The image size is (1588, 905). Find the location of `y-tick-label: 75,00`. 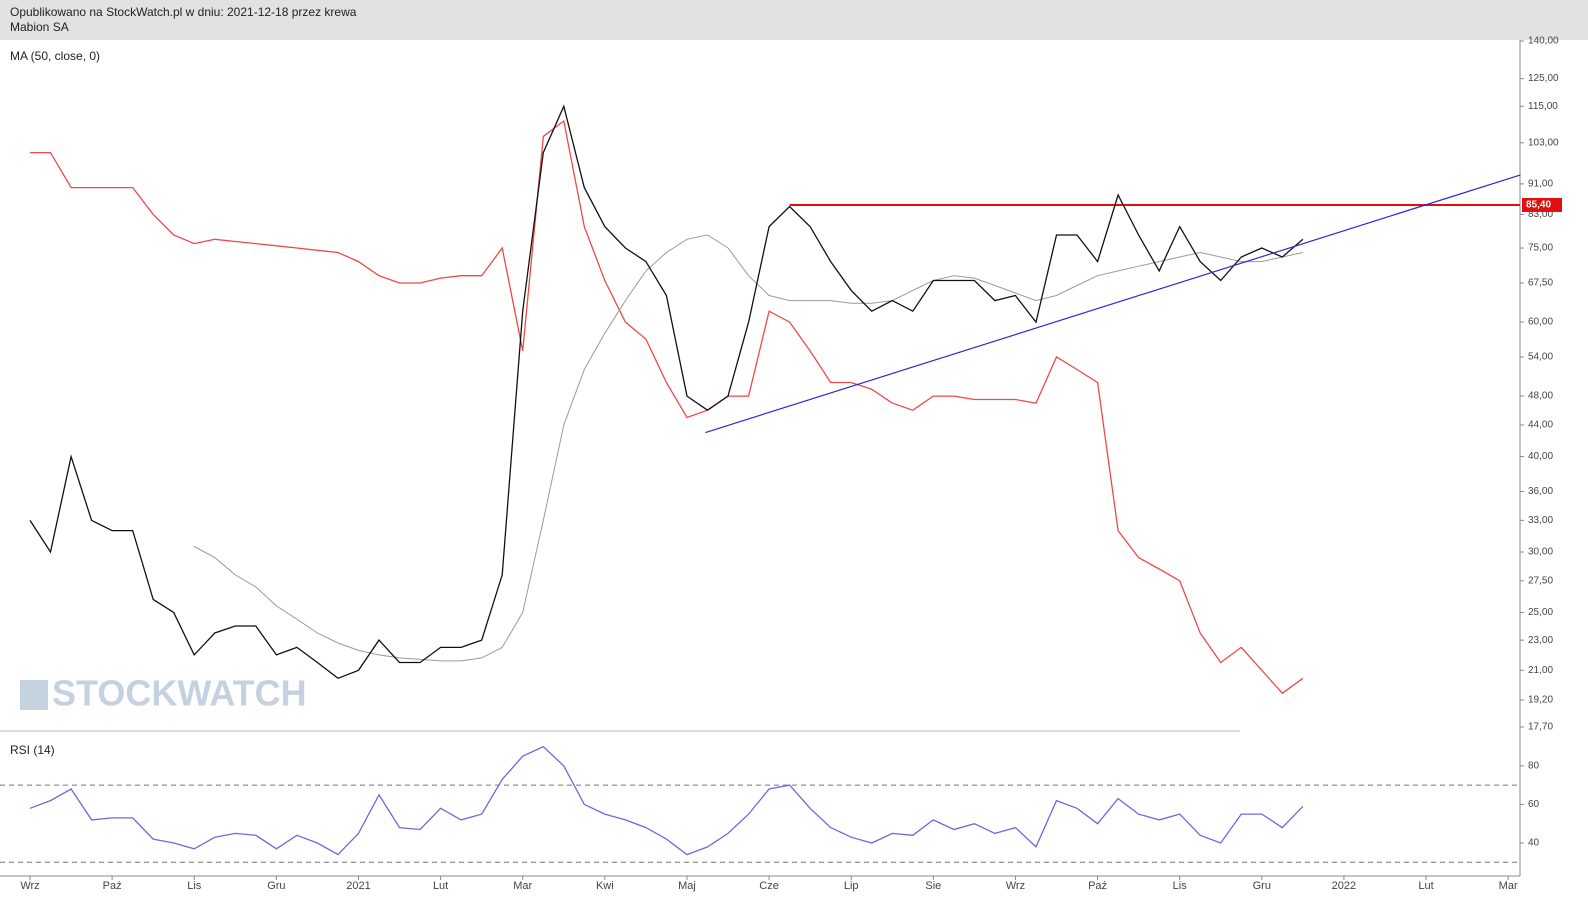

y-tick-label: 75,00 is located at coordinates (1540, 248).